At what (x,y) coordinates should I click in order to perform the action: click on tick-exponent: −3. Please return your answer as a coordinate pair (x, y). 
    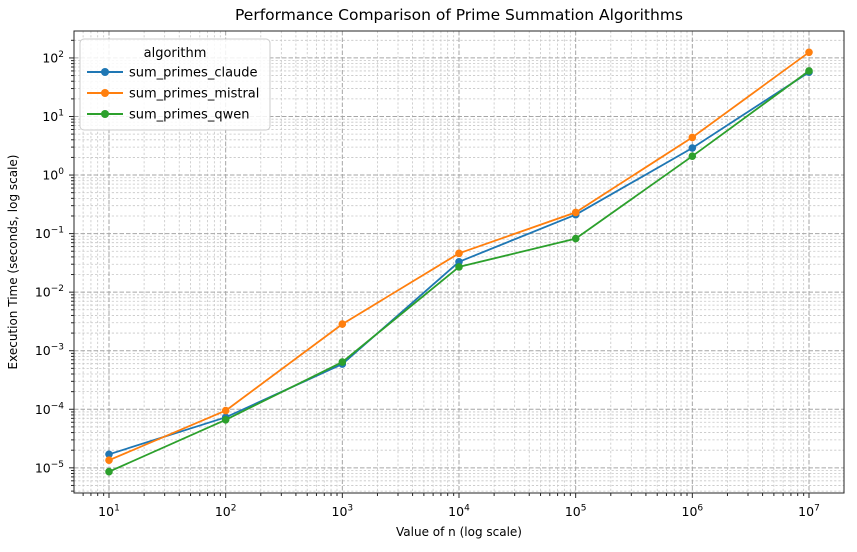
    Looking at the image, I should click on (57, 348).